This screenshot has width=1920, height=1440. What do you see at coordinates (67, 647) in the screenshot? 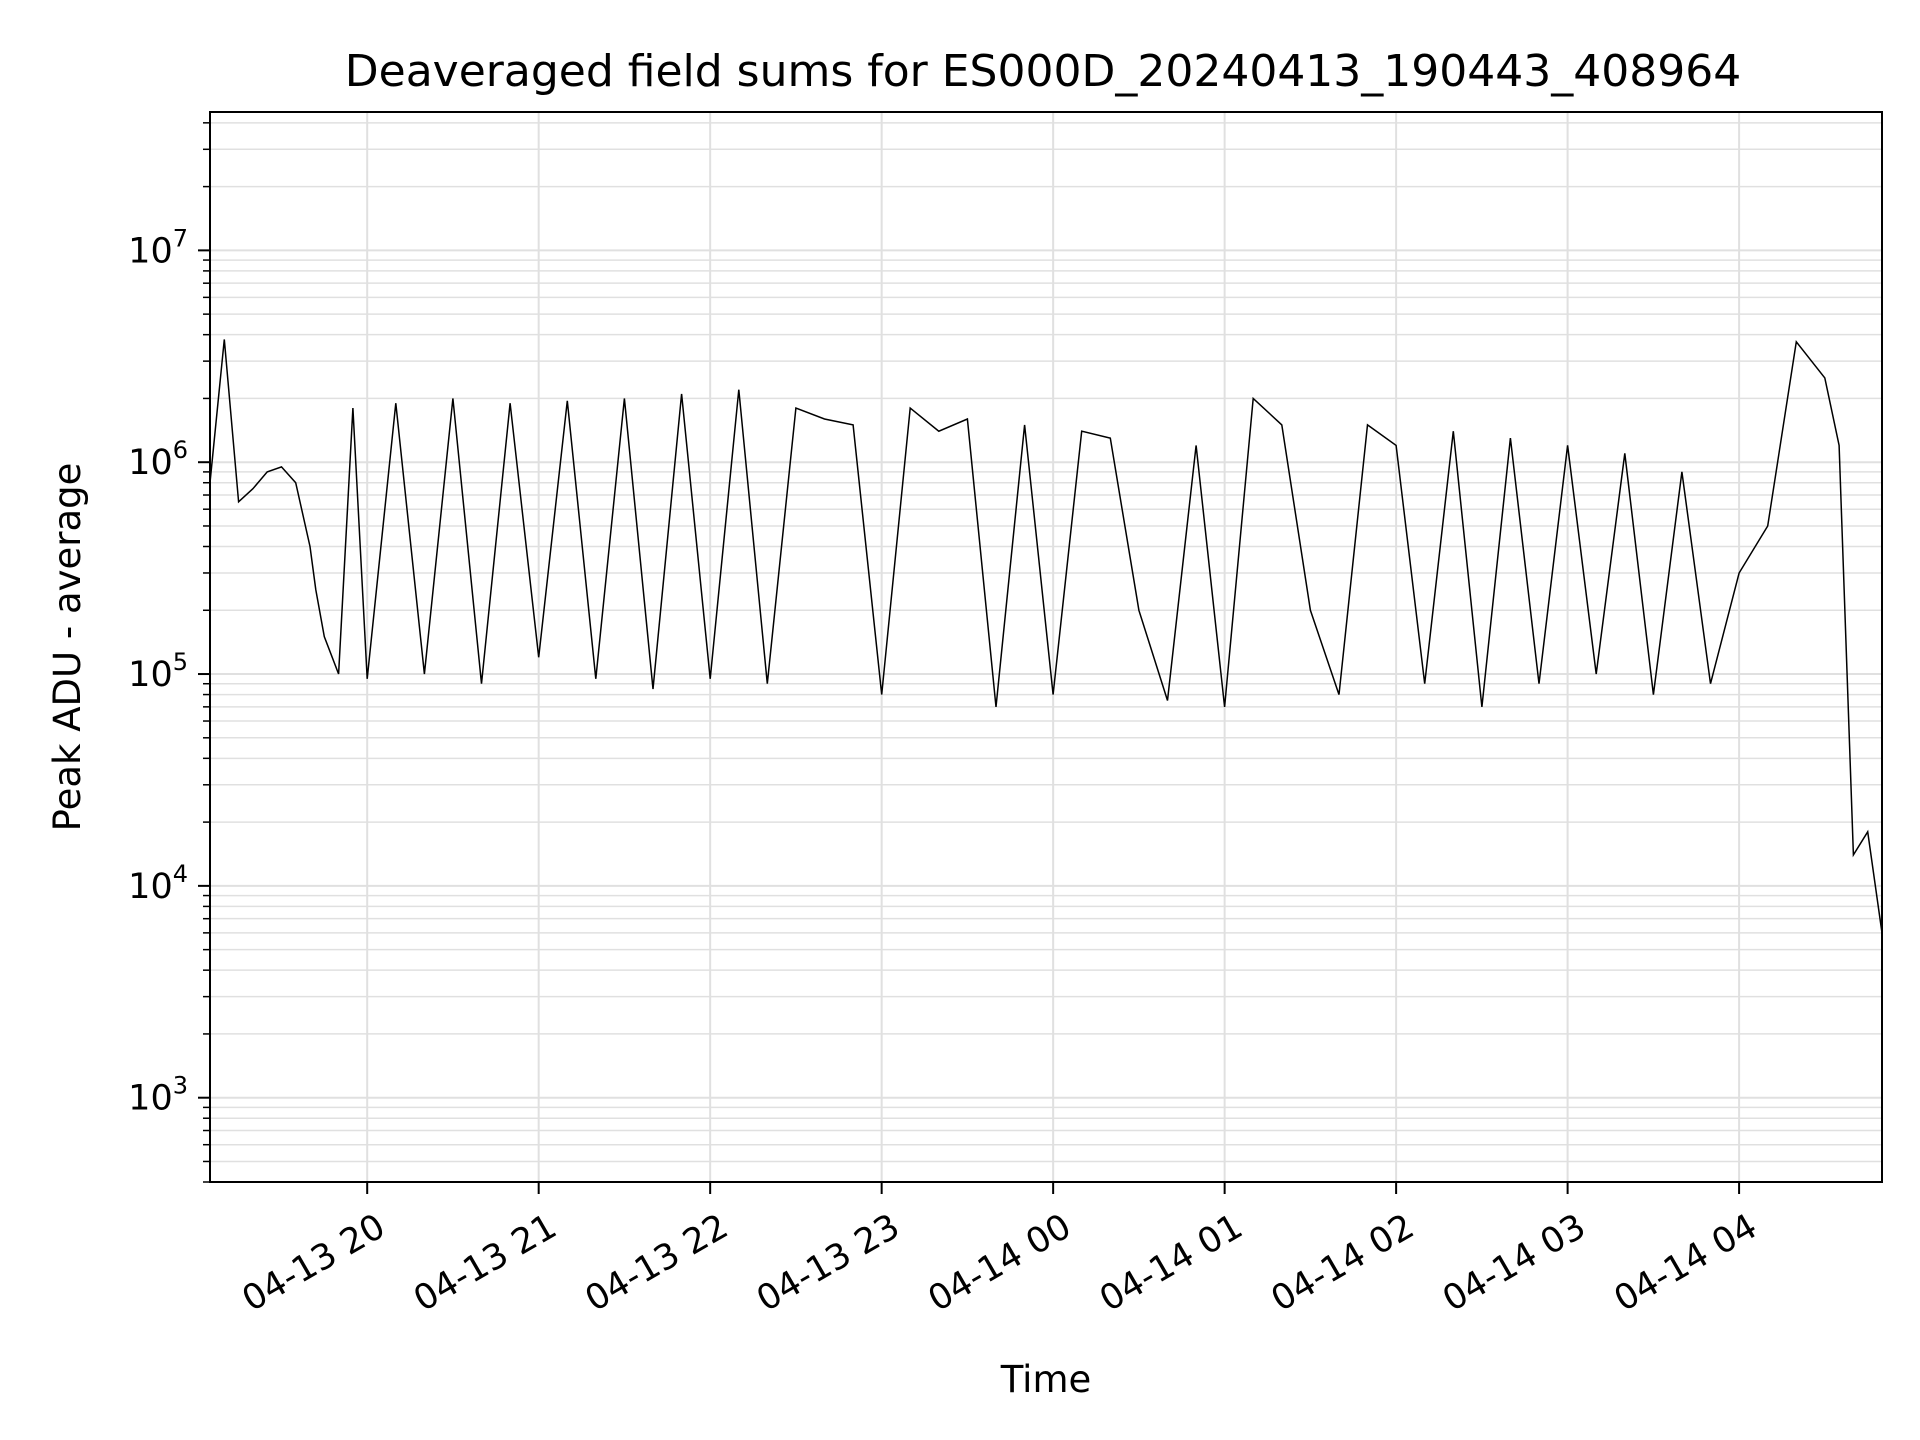
I see `y-axis-label: Peak ADU - average` at bounding box center [67, 647].